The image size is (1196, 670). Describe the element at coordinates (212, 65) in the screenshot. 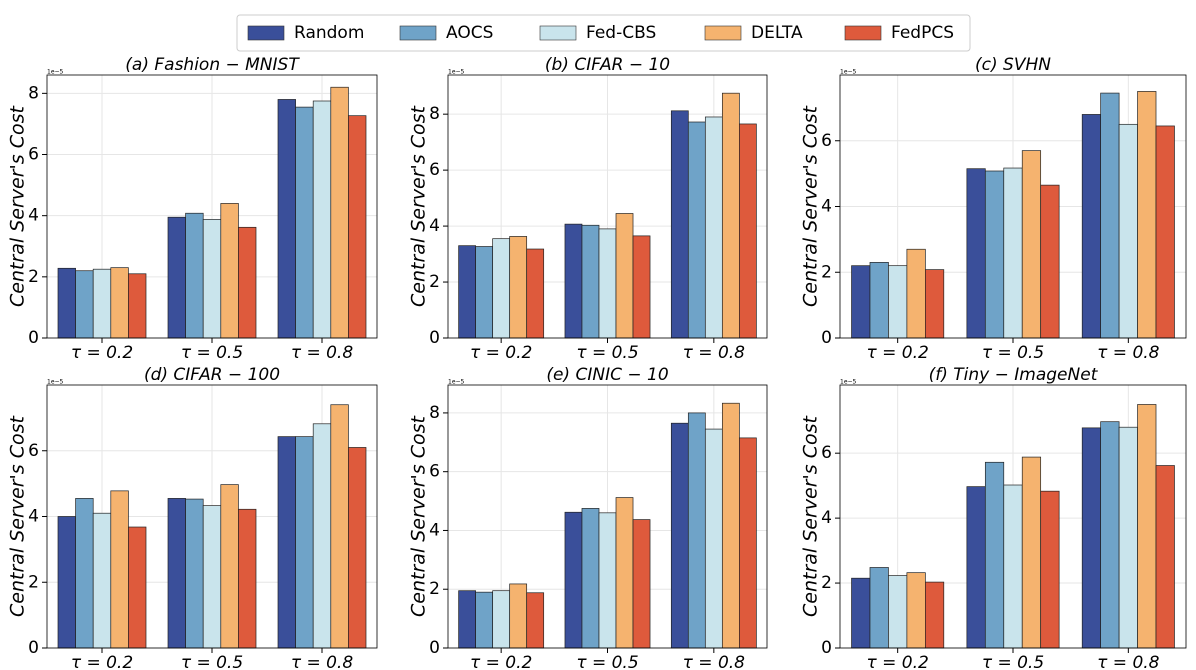

I see `chart-title: (a) Fashion − MNIST` at that location.